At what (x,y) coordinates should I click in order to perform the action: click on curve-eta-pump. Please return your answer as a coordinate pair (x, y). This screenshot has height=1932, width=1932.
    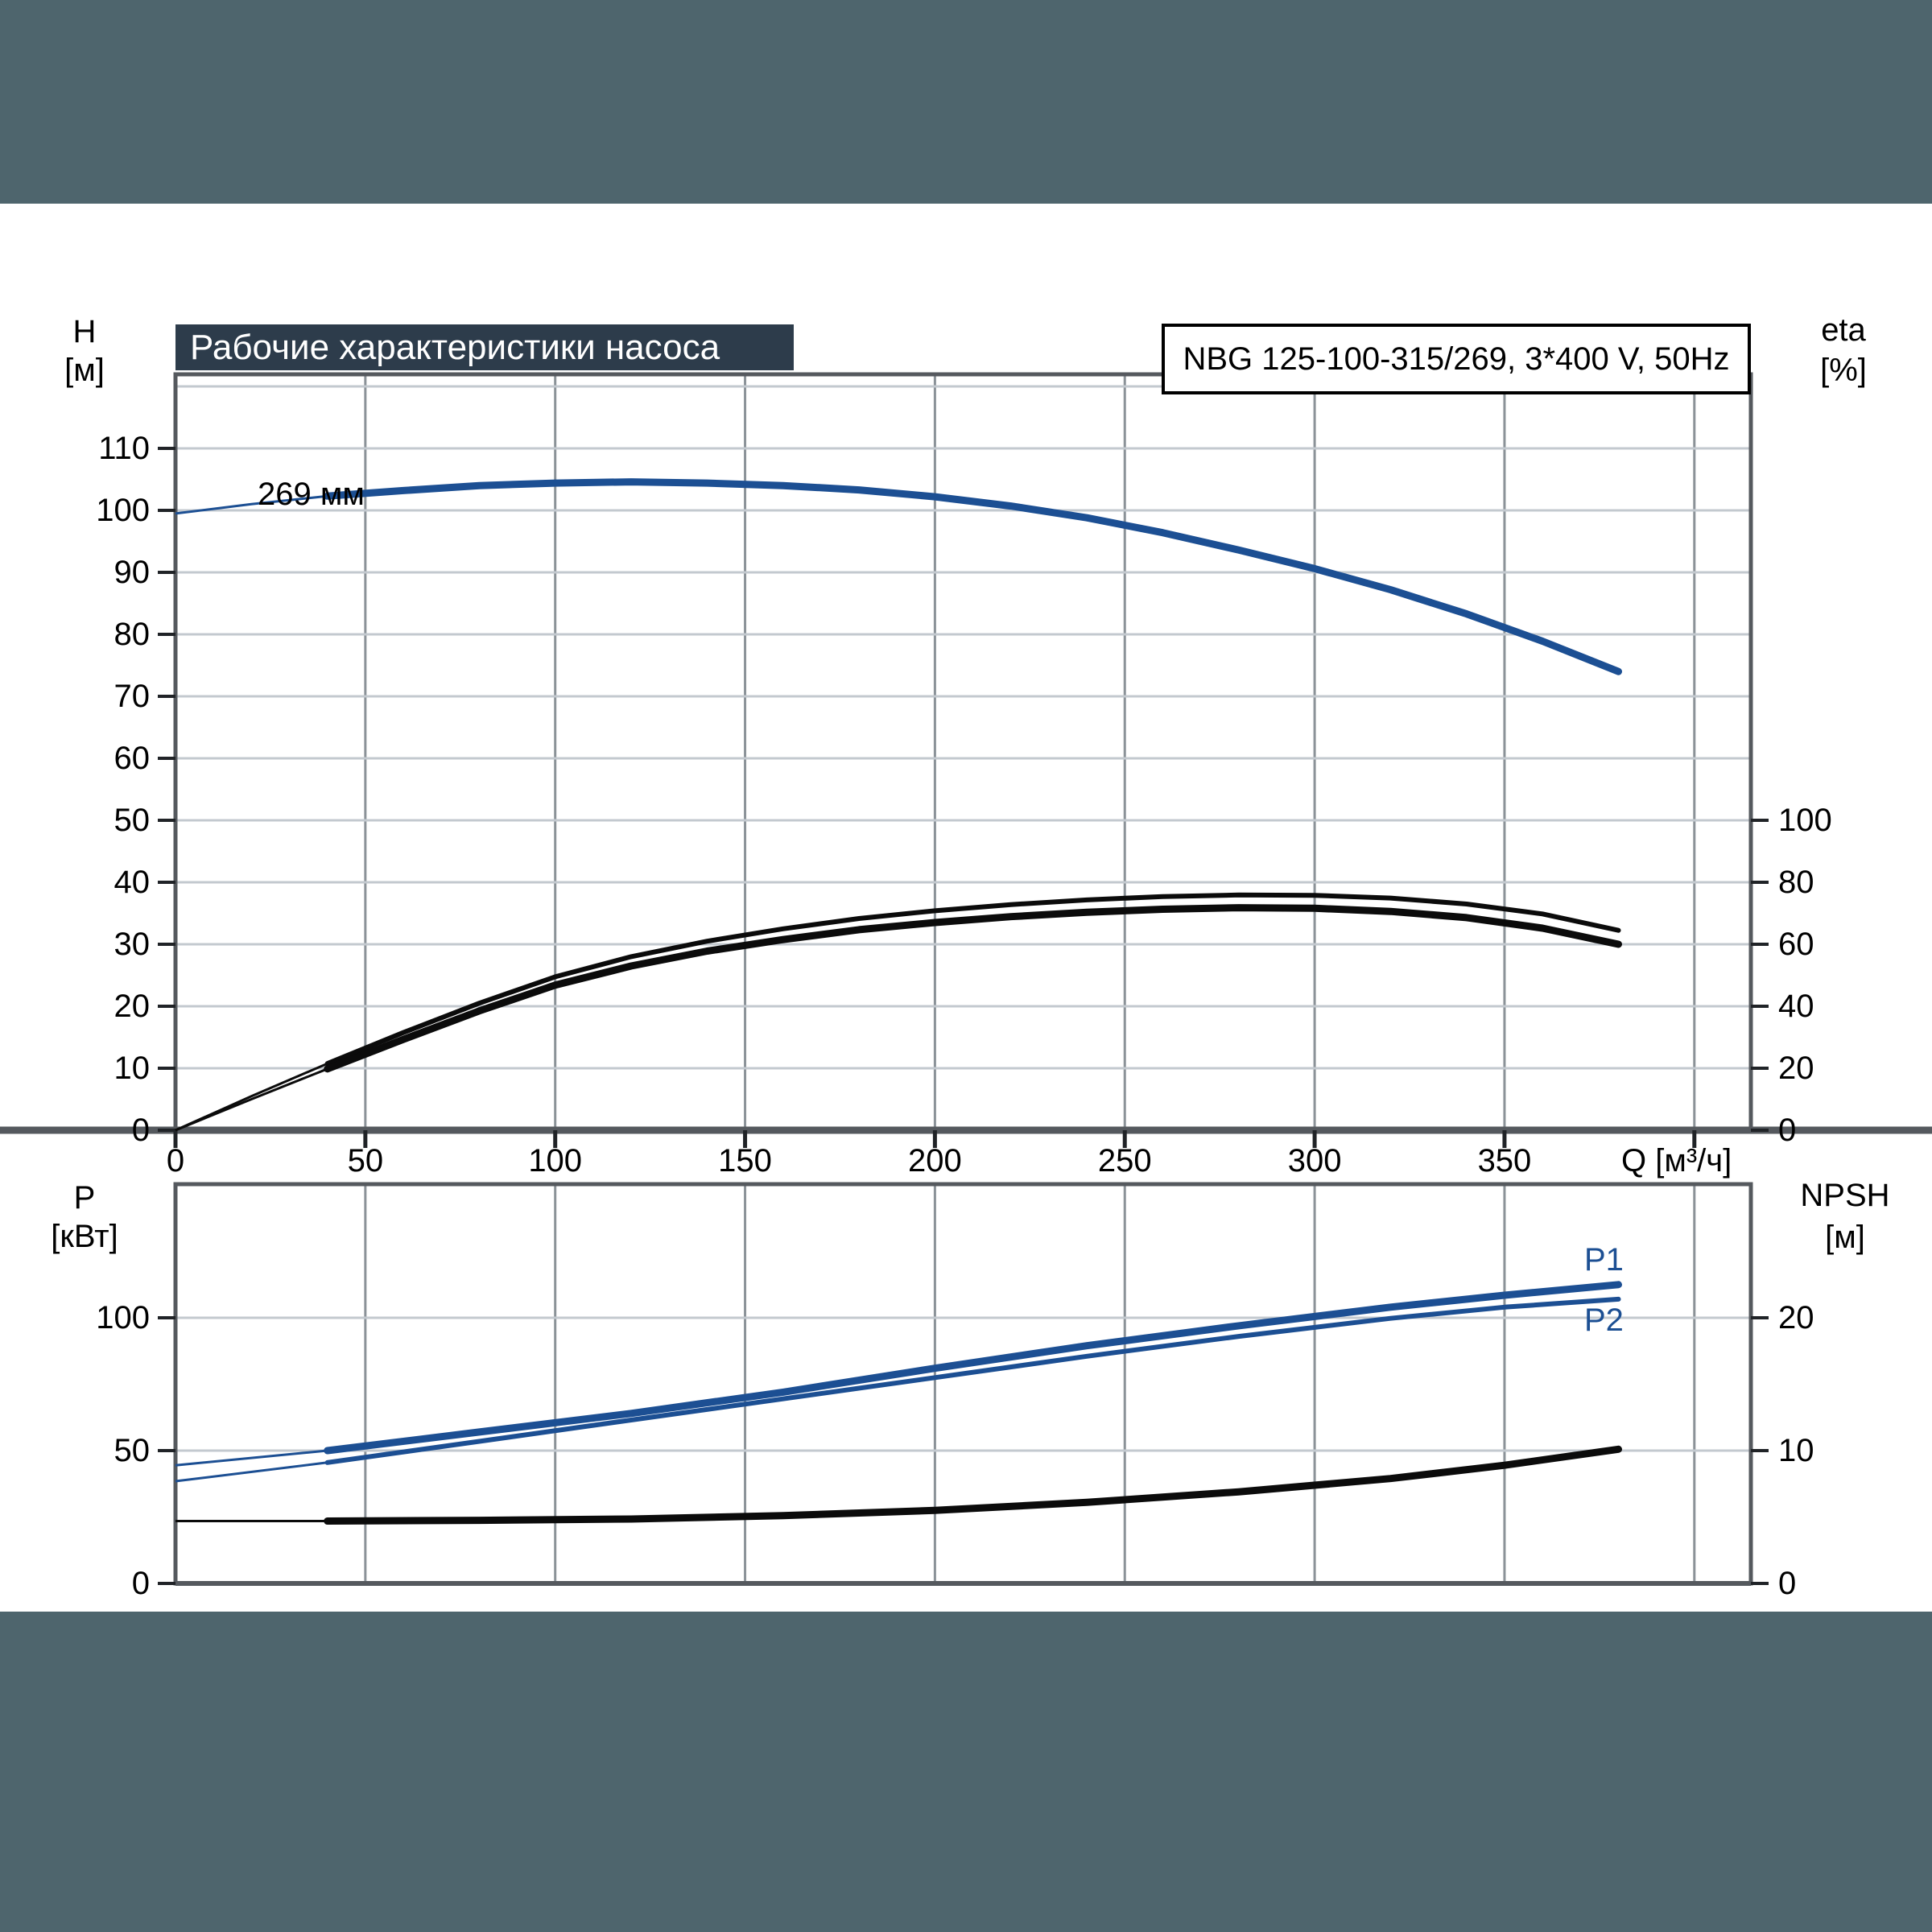
    Looking at the image, I should click on (972, 979).